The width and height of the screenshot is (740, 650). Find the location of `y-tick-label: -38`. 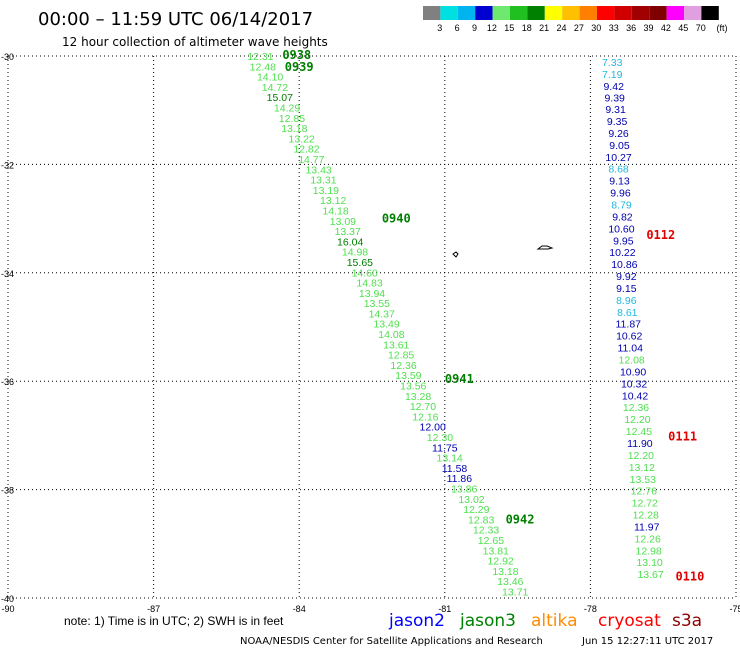

y-tick-label: -38 is located at coordinates (7, 491).